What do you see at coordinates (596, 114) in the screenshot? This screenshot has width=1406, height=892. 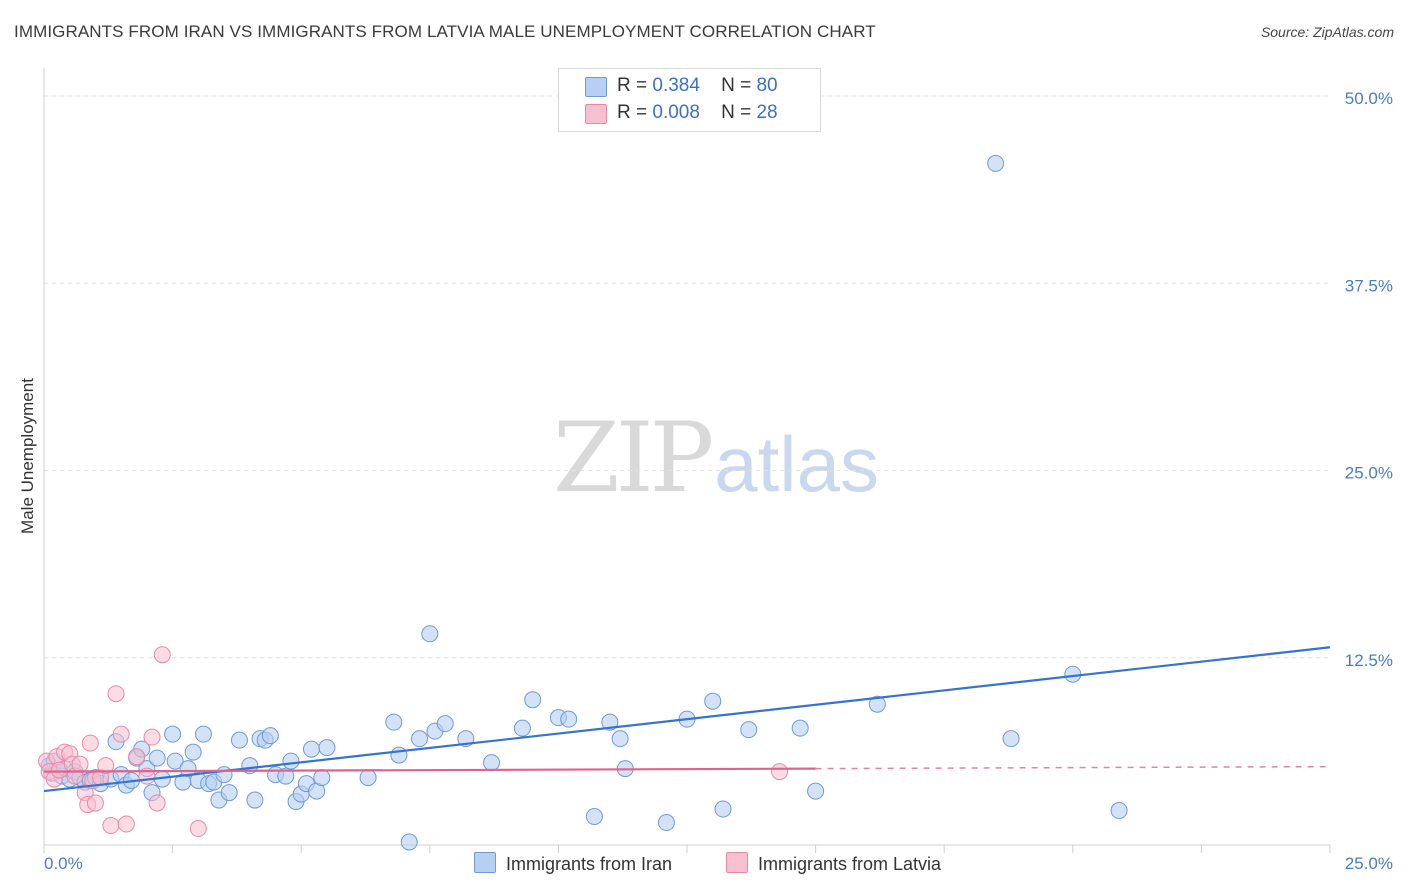 I see `legend-swatch-latvia` at bounding box center [596, 114].